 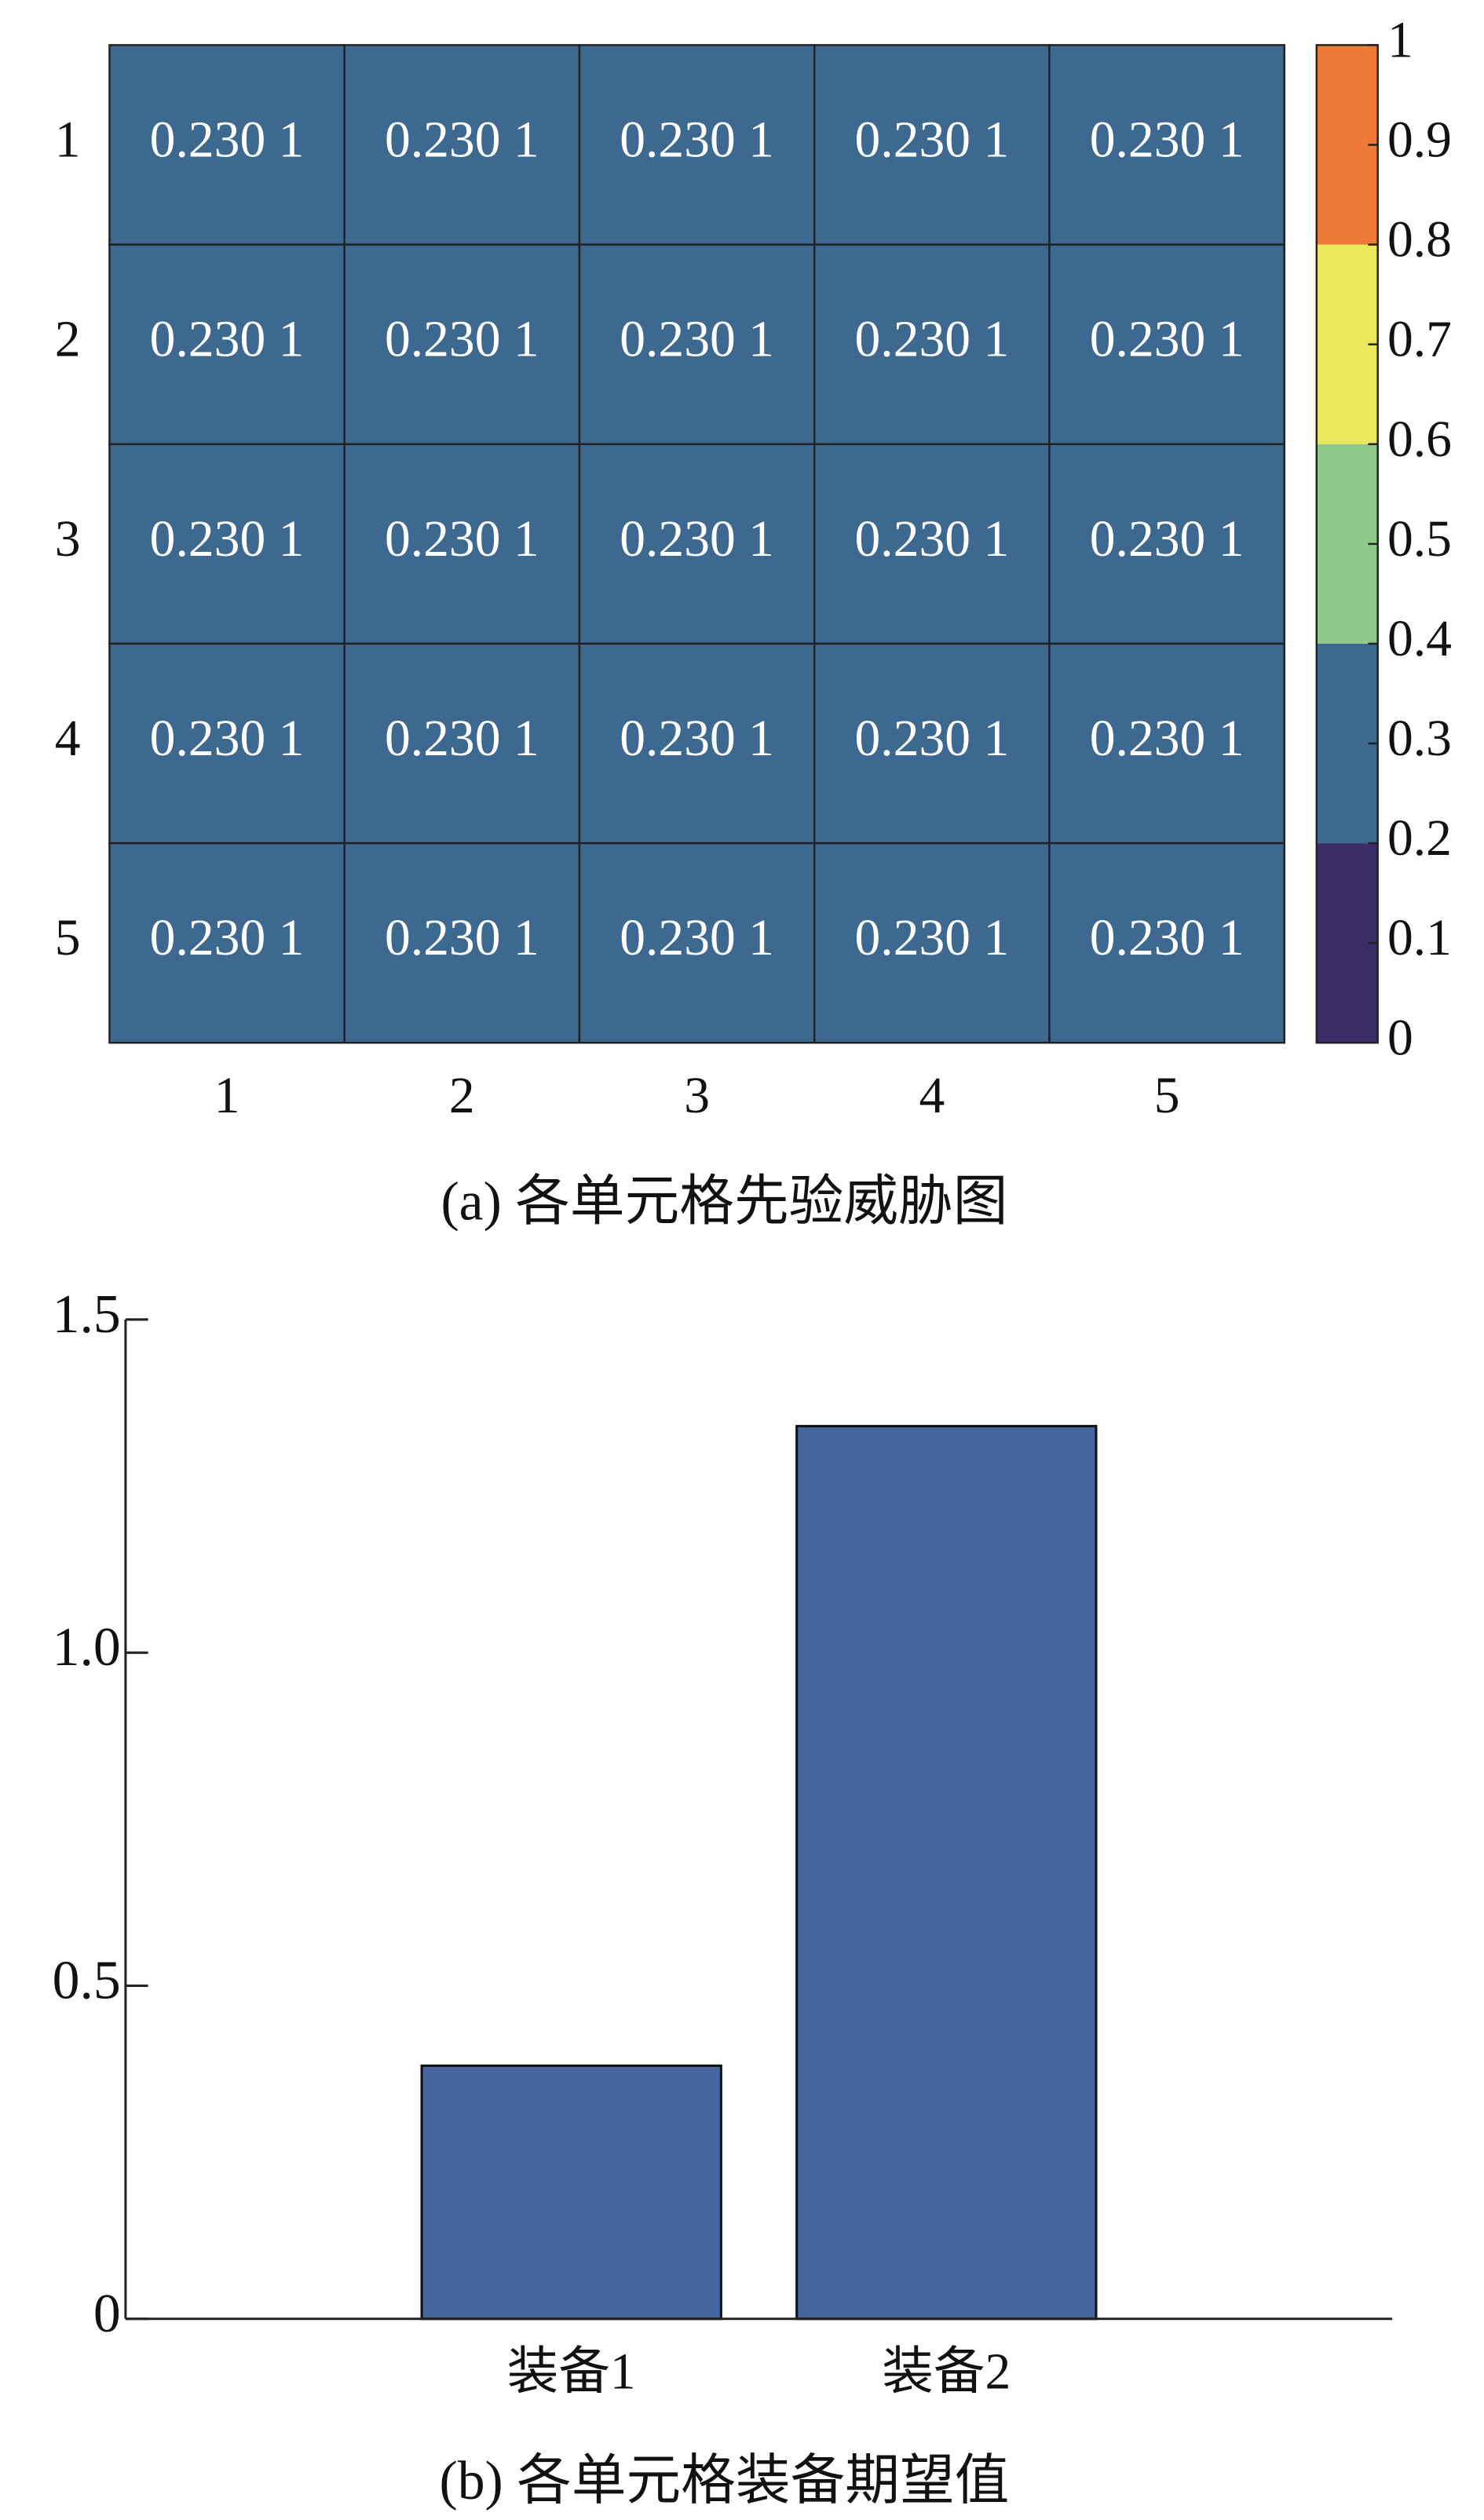 I want to click on y-tick-label: 2, so click(x=68, y=340).